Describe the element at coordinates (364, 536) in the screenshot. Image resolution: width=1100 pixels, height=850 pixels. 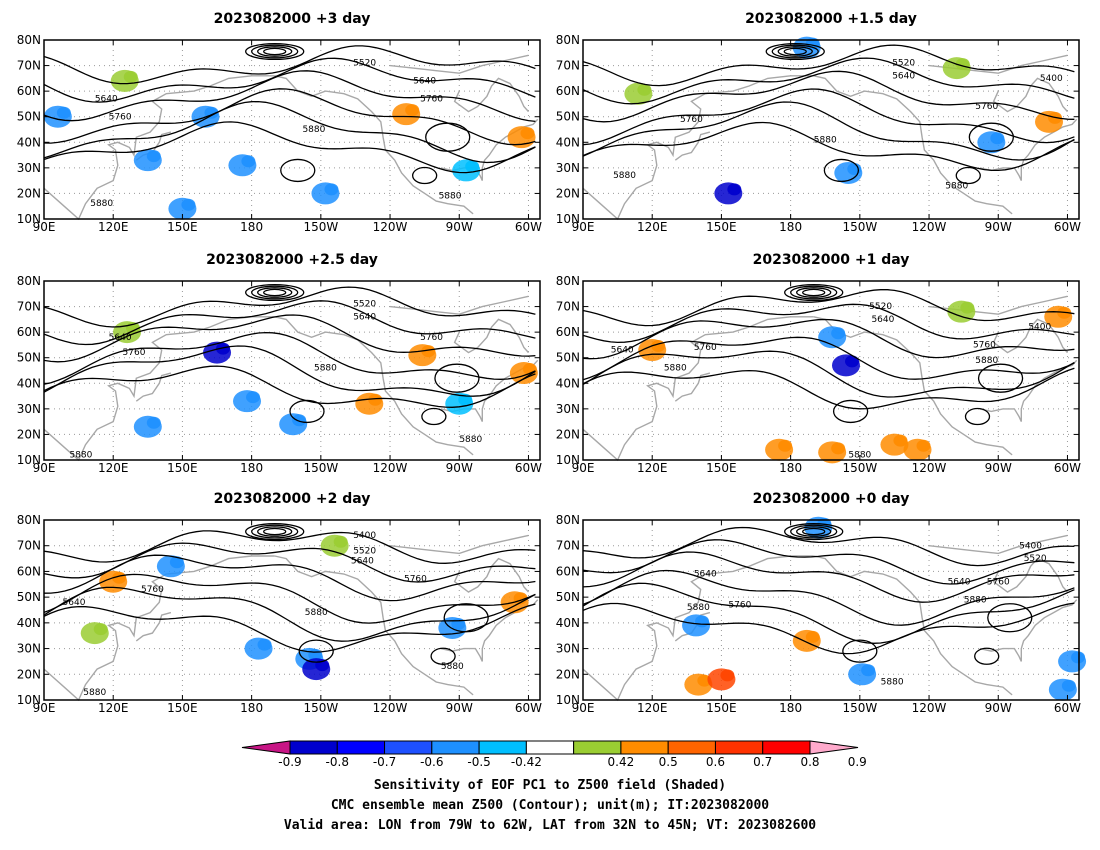
I see `contour-label: 5400` at that location.